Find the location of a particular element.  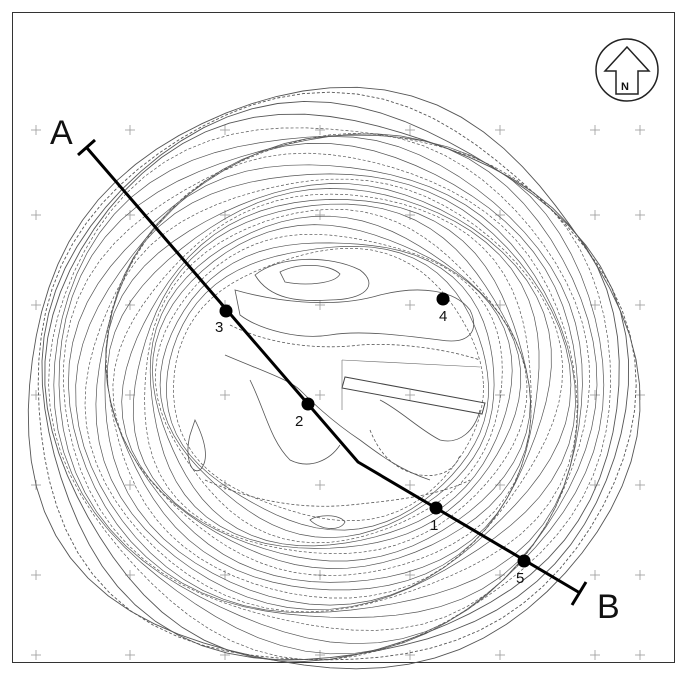

point-2-marker is located at coordinates (308, 404).